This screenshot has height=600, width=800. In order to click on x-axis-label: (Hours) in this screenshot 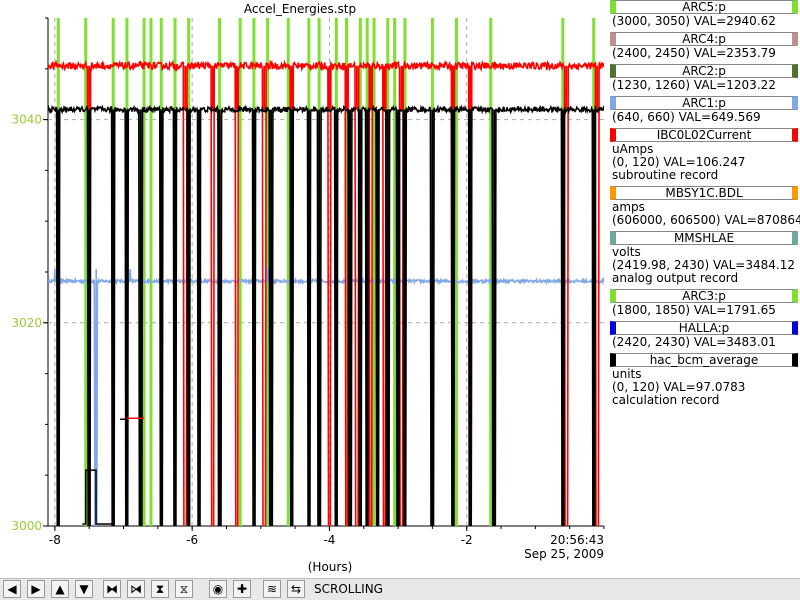, I will do `click(330, 567)`.